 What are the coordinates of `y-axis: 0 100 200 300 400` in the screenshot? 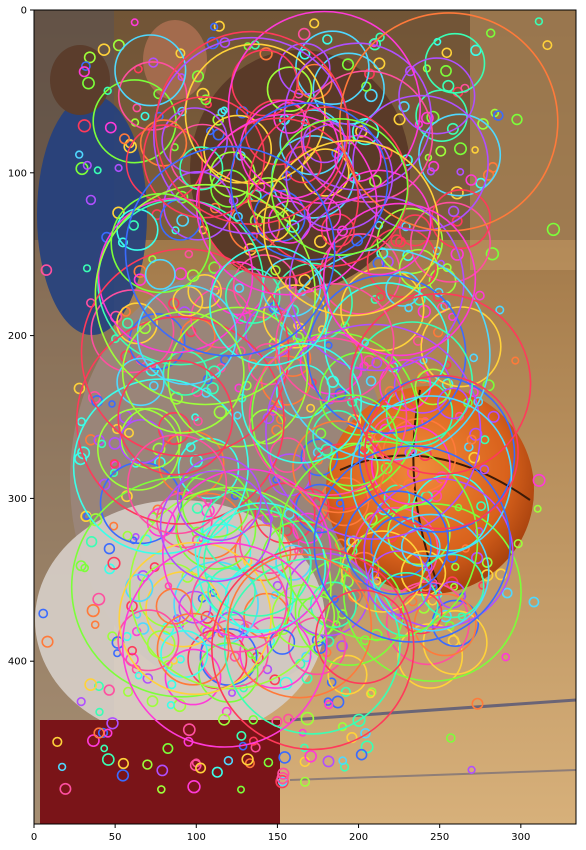 It's located at (21, 337).